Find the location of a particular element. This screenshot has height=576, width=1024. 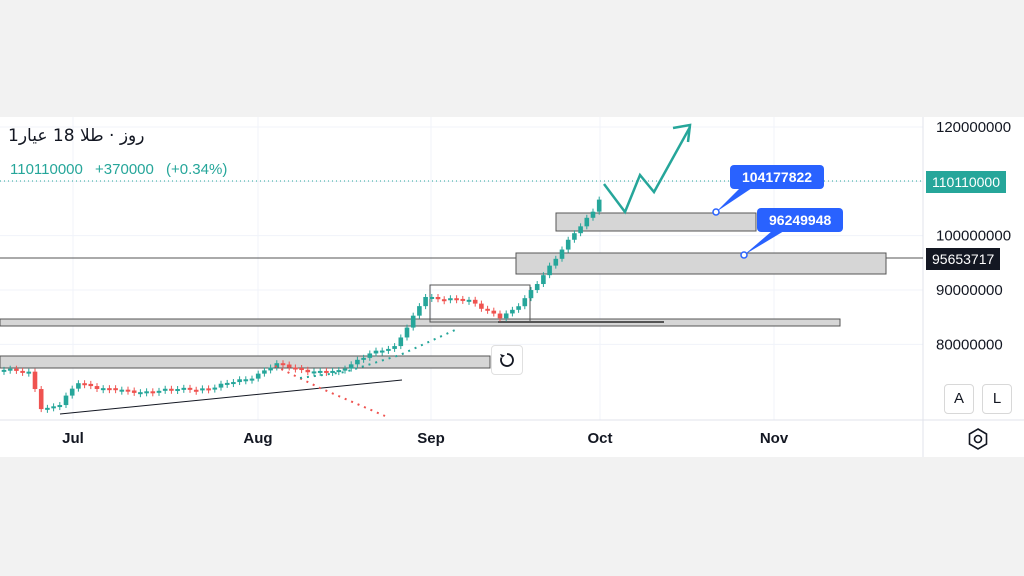

price-callout-lower: 96249948 is located at coordinates (800, 220).